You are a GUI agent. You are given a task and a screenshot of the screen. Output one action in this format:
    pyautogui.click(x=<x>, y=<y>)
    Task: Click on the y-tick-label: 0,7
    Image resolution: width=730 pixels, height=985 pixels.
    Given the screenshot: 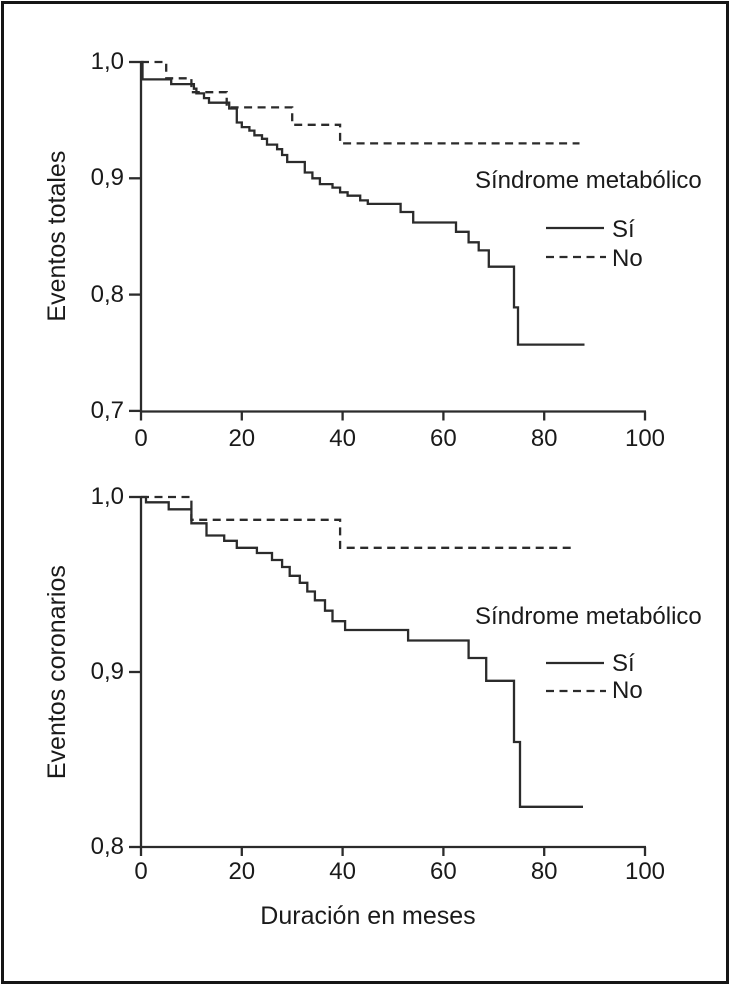 What is the action you would take?
    pyautogui.click(x=107, y=410)
    